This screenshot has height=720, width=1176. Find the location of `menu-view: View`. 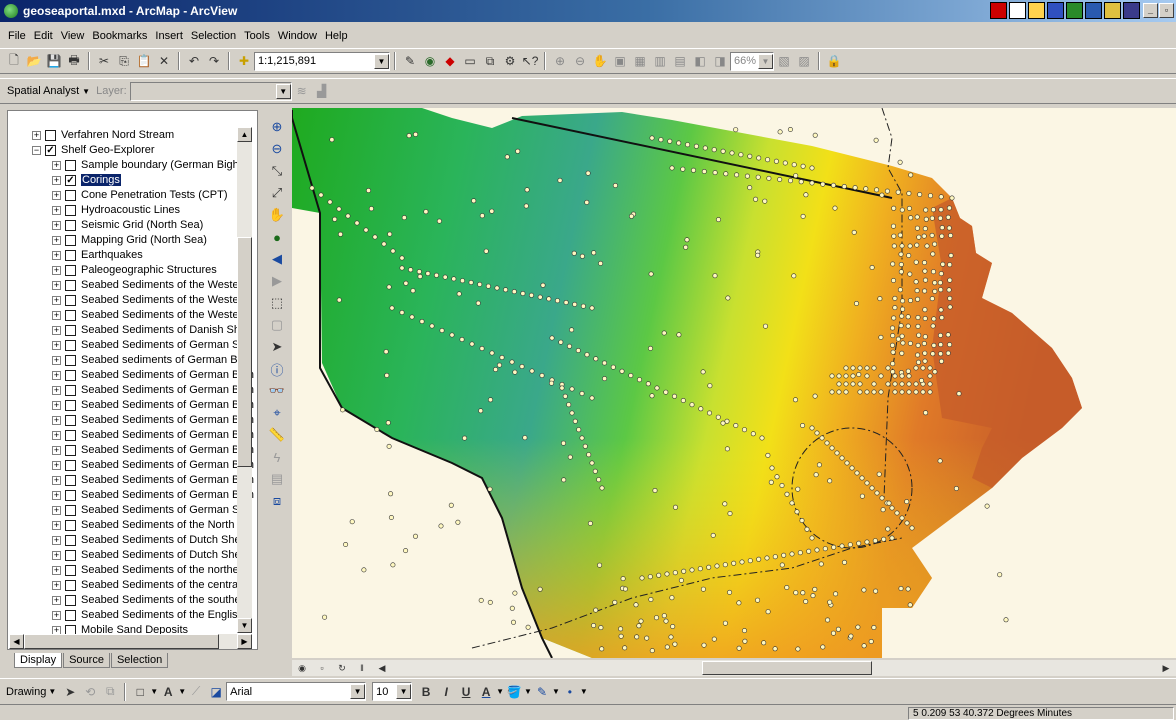

menu-view: View is located at coordinates (72, 36).